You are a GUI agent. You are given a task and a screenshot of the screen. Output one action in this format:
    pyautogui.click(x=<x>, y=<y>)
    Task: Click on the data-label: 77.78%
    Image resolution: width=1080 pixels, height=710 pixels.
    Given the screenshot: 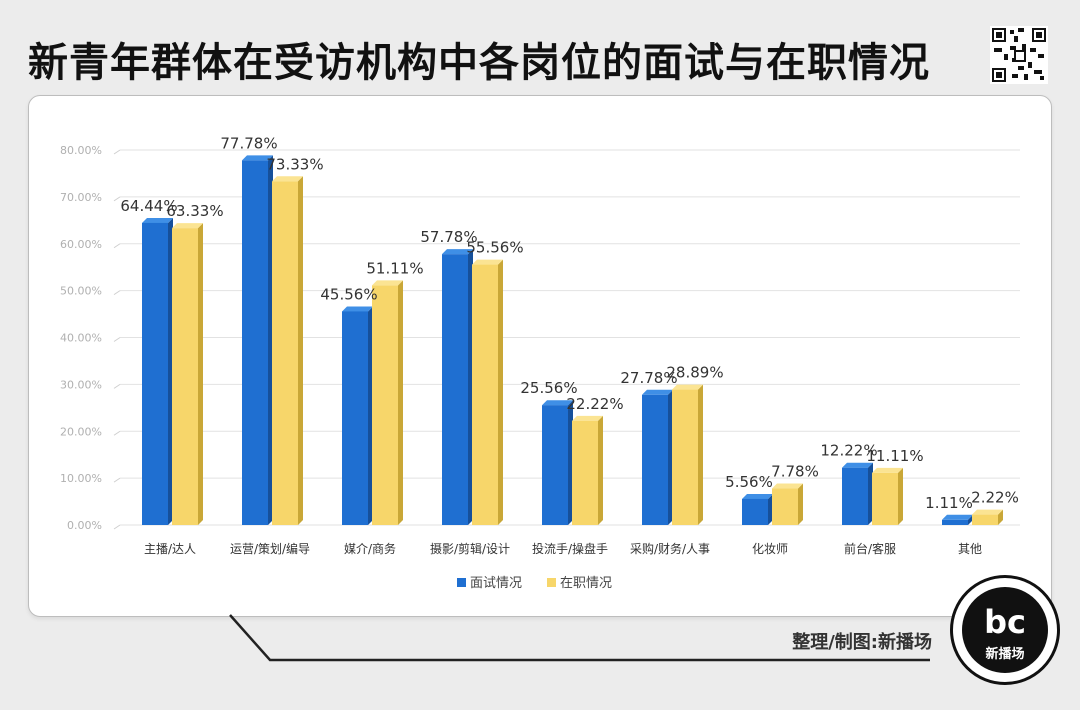 What is the action you would take?
    pyautogui.click(x=248, y=143)
    